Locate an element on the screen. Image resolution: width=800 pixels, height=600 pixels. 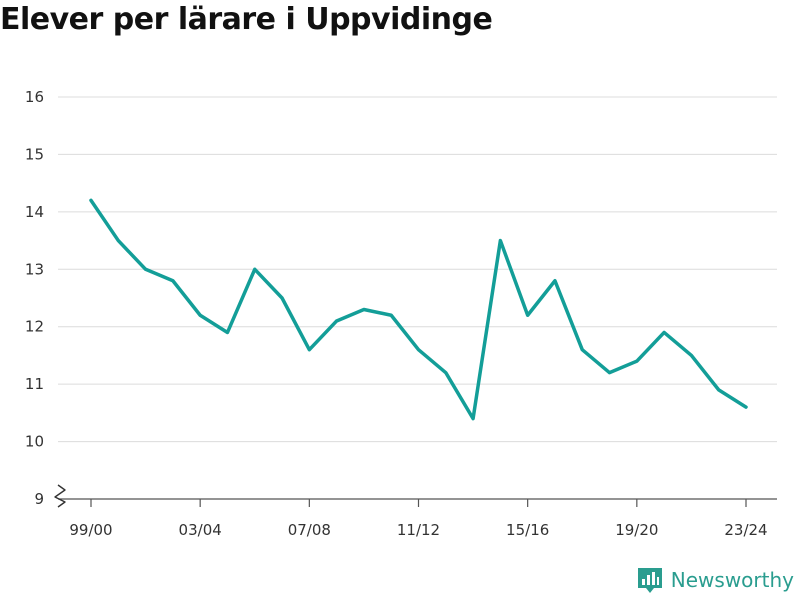
axis-break-marker is located at coordinates (60, 496).